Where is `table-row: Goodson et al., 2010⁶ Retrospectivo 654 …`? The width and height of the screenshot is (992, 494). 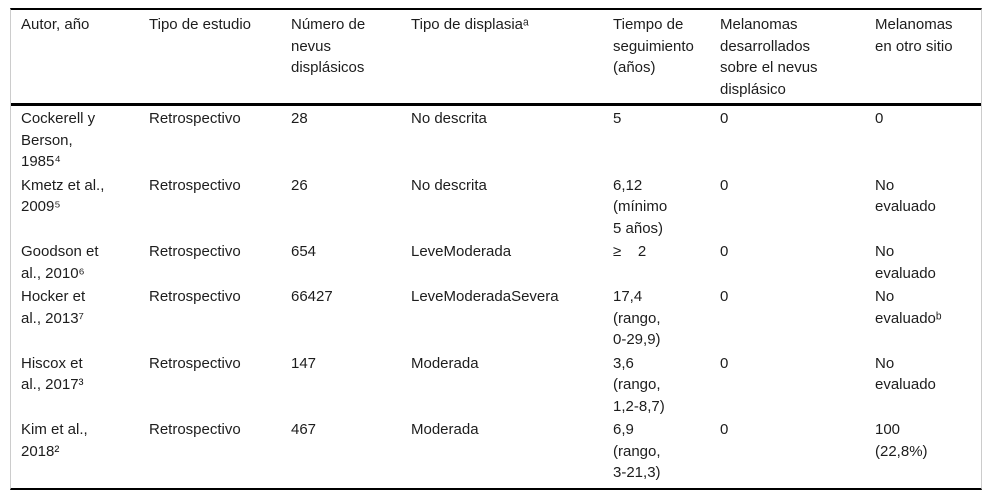
table-row: Goodson et al., 2010⁶ Retrospectivo 654 … is located at coordinates (496, 261).